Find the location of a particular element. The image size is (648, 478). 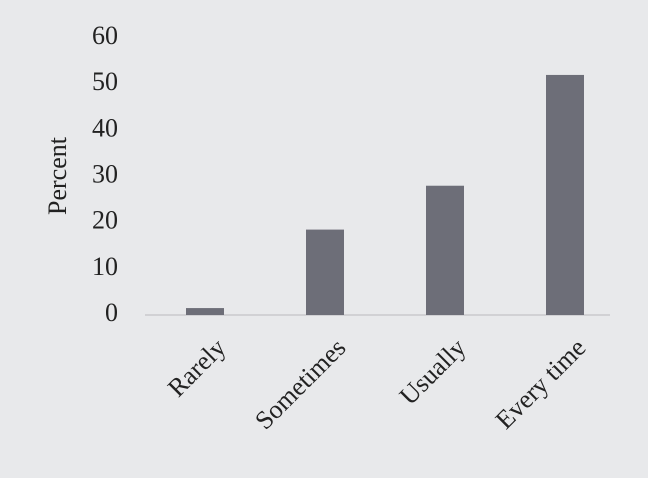

y-tick-label: 40 is located at coordinates (105, 127).